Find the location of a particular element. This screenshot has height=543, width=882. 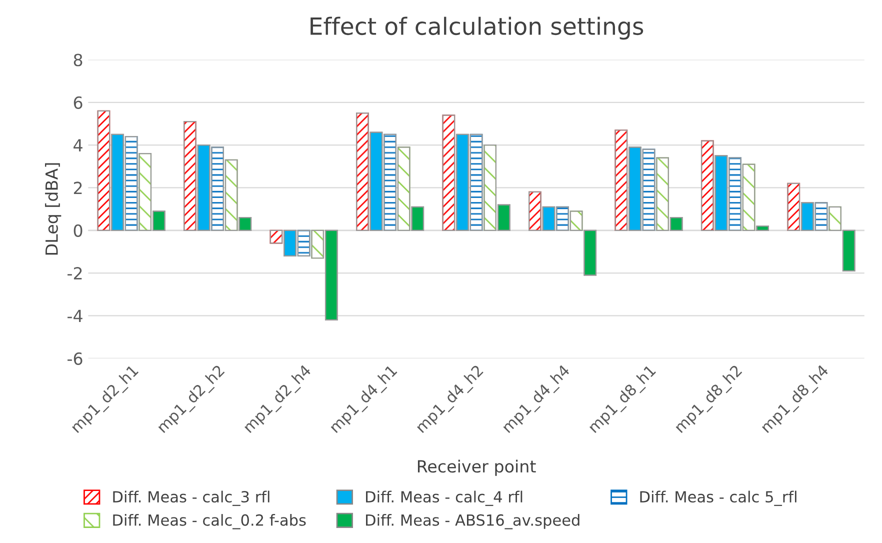

y-tick-label: 8 is located at coordinates (78, 60).